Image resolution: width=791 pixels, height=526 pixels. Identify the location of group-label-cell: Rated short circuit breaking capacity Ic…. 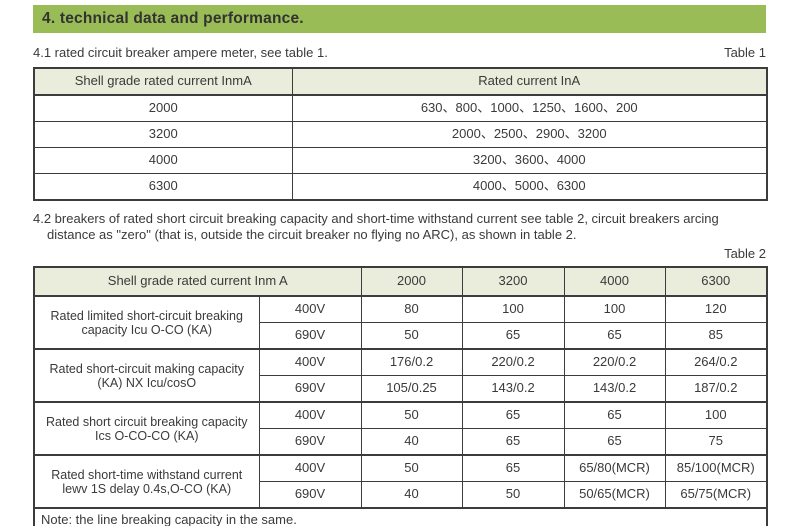
(146, 428).